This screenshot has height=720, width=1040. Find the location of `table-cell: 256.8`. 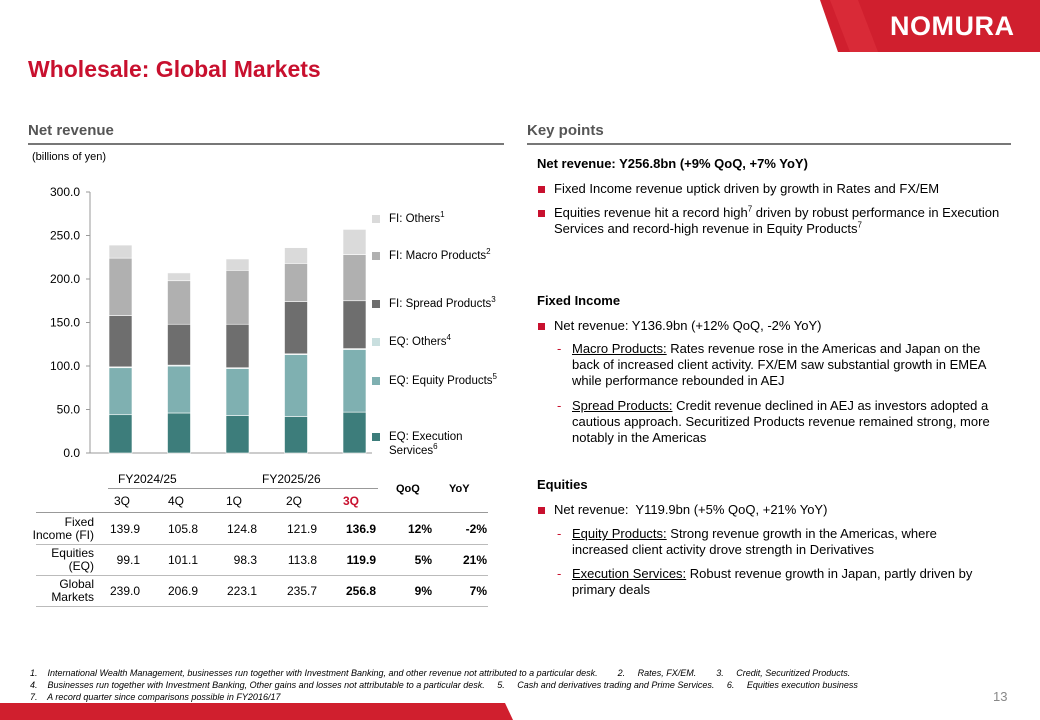

table-cell: 256.8 is located at coordinates (360, 591).